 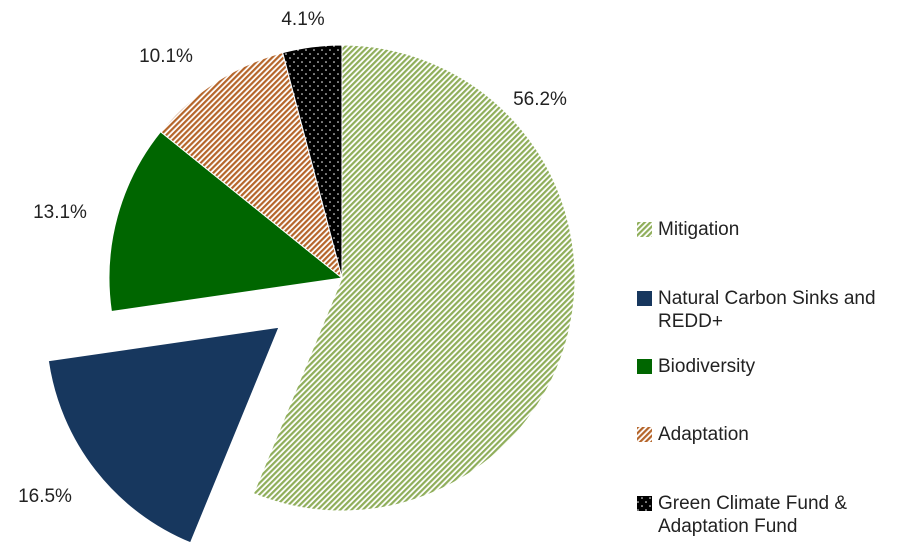 I want to click on data-label: 56.2%, so click(x=540, y=99).